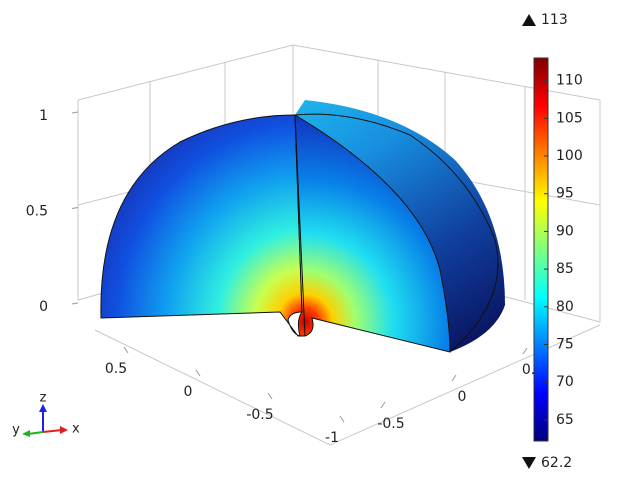 The height and width of the screenshot is (480, 640). Describe the element at coordinates (541, 249) in the screenshot. I see `colorbar` at that location.